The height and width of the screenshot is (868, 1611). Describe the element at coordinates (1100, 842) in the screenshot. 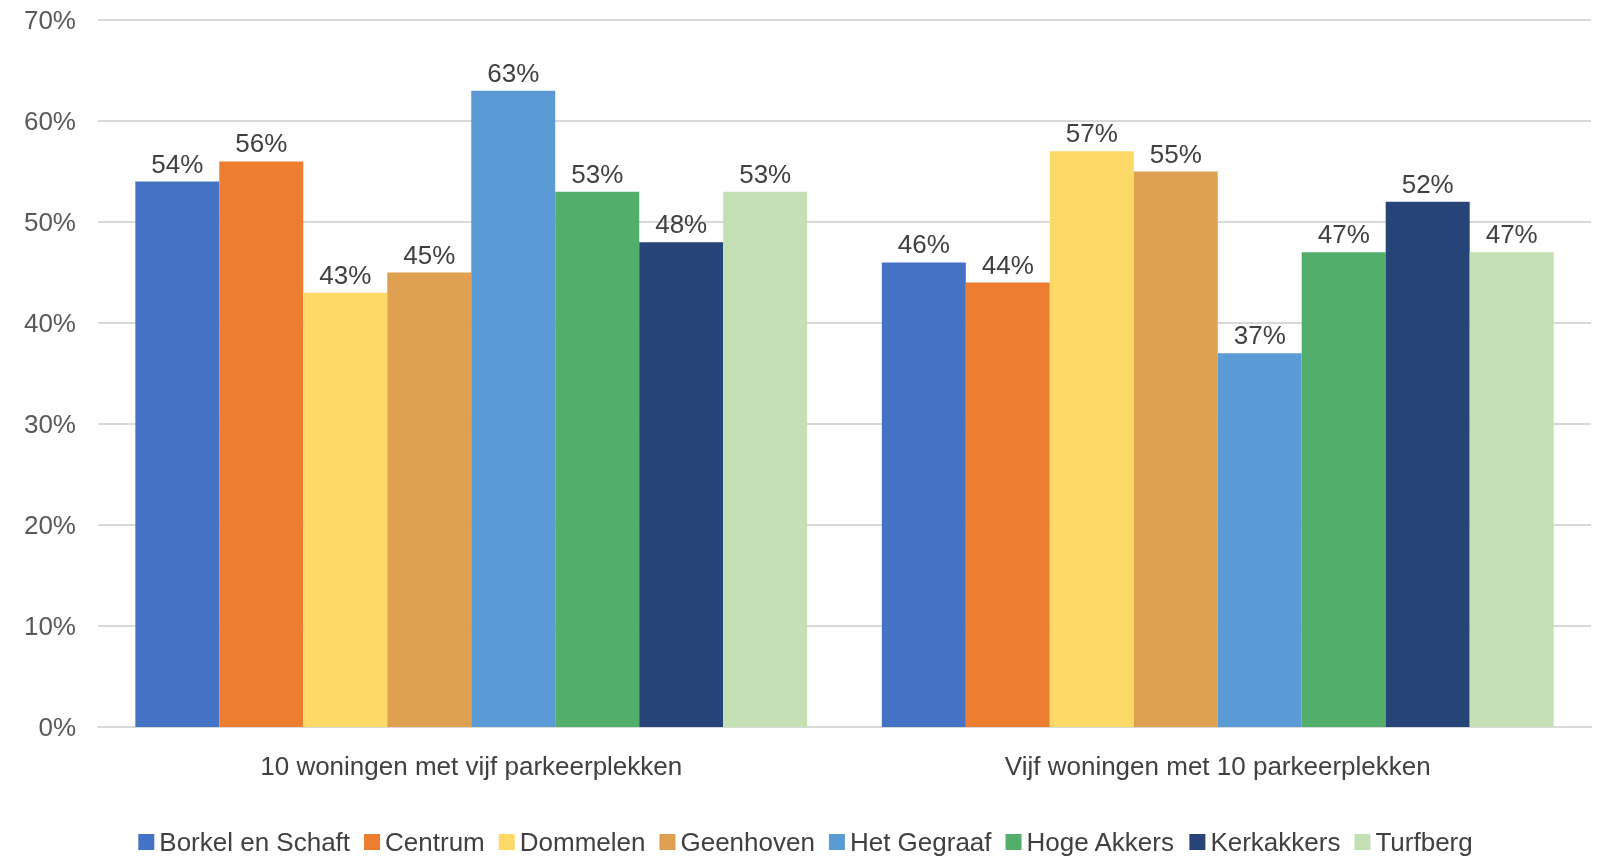

I see `legend-label: Hoge Akkers` at that location.